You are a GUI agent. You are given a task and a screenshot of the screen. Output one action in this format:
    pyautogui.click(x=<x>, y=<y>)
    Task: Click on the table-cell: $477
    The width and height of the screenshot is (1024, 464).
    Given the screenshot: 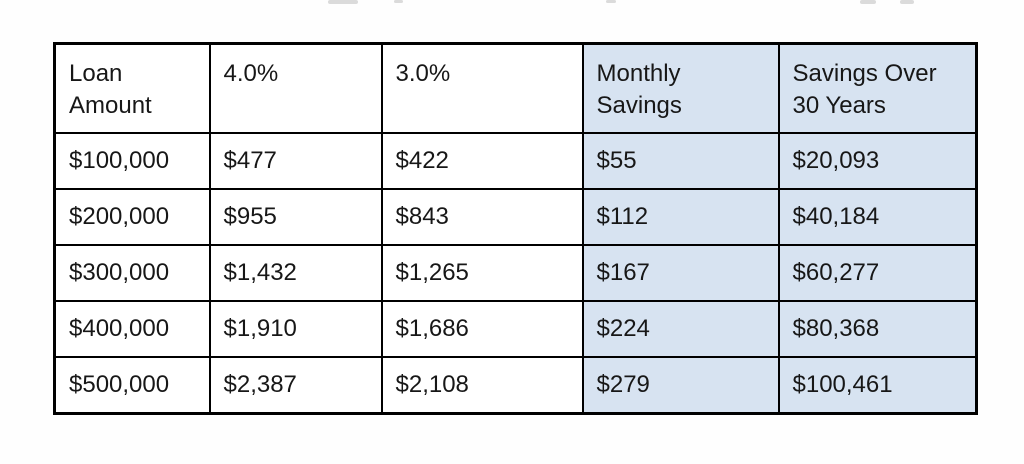 What is the action you would take?
    pyautogui.click(x=295, y=161)
    